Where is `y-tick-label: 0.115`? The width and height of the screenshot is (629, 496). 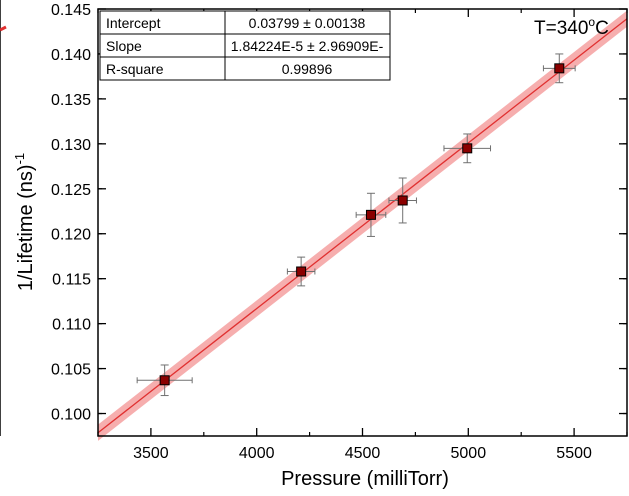 y-tick-label: 0.115 is located at coordinates (71, 280).